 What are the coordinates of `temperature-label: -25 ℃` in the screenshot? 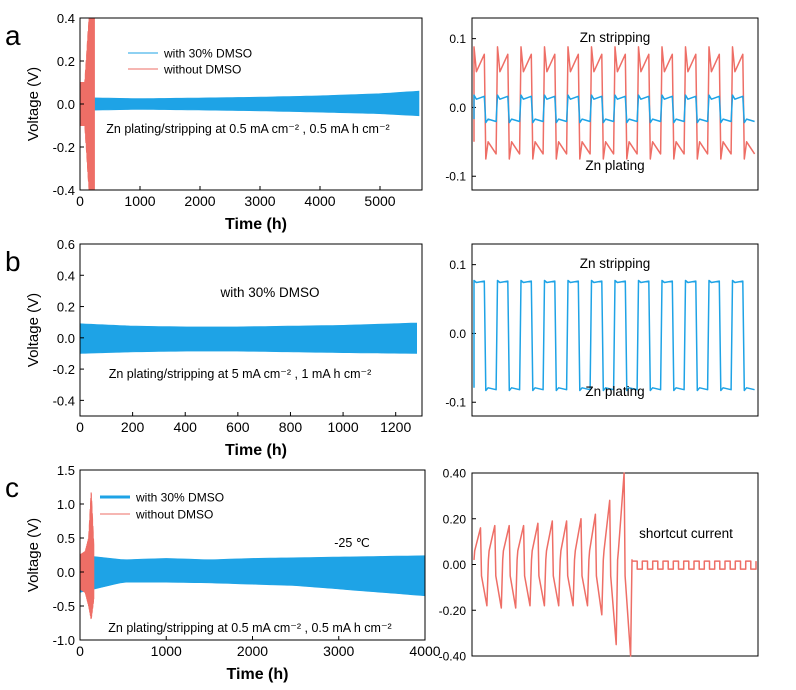 It's located at (352, 543).